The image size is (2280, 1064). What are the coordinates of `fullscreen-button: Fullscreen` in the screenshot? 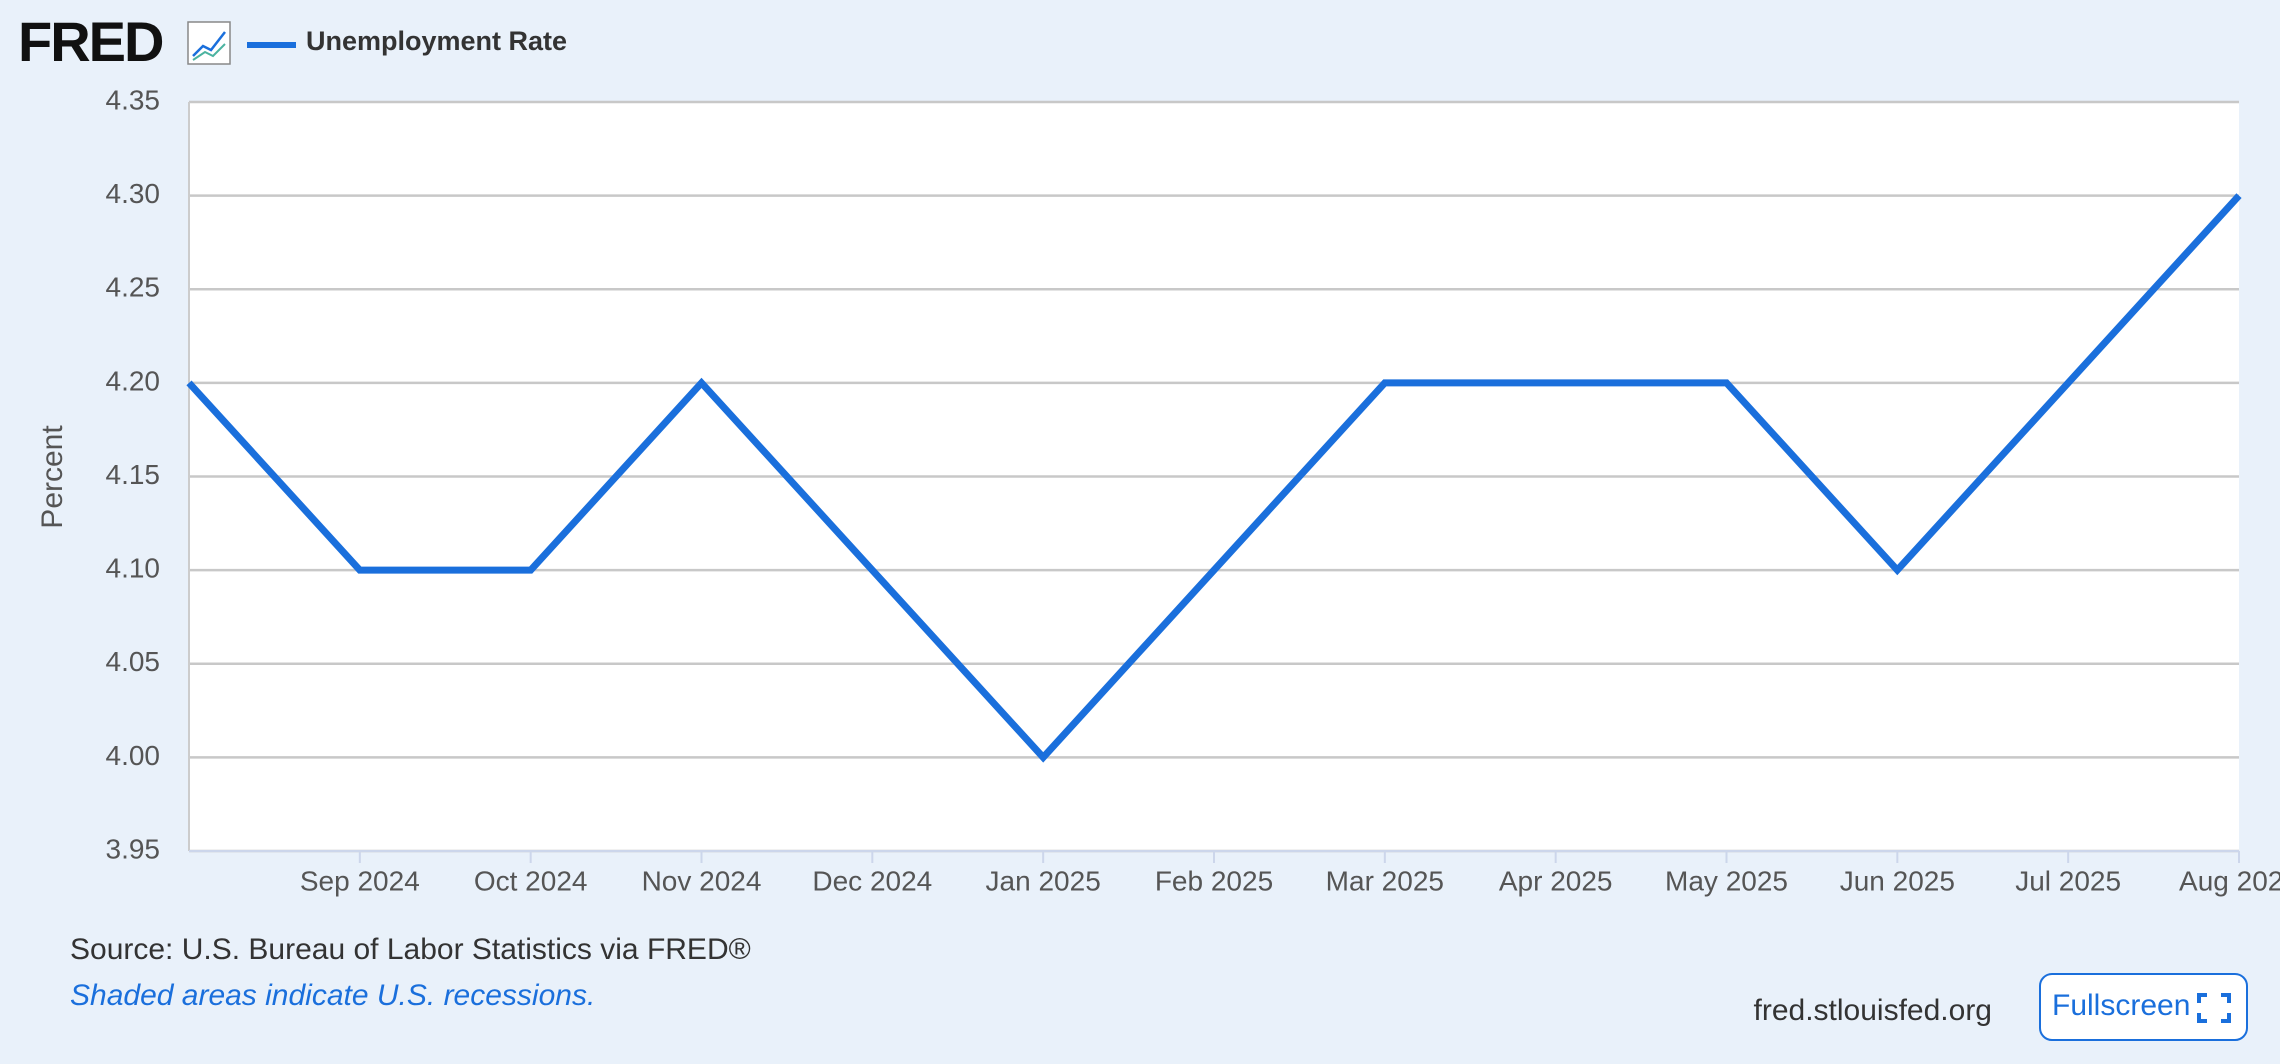 It's located at (2143, 1007).